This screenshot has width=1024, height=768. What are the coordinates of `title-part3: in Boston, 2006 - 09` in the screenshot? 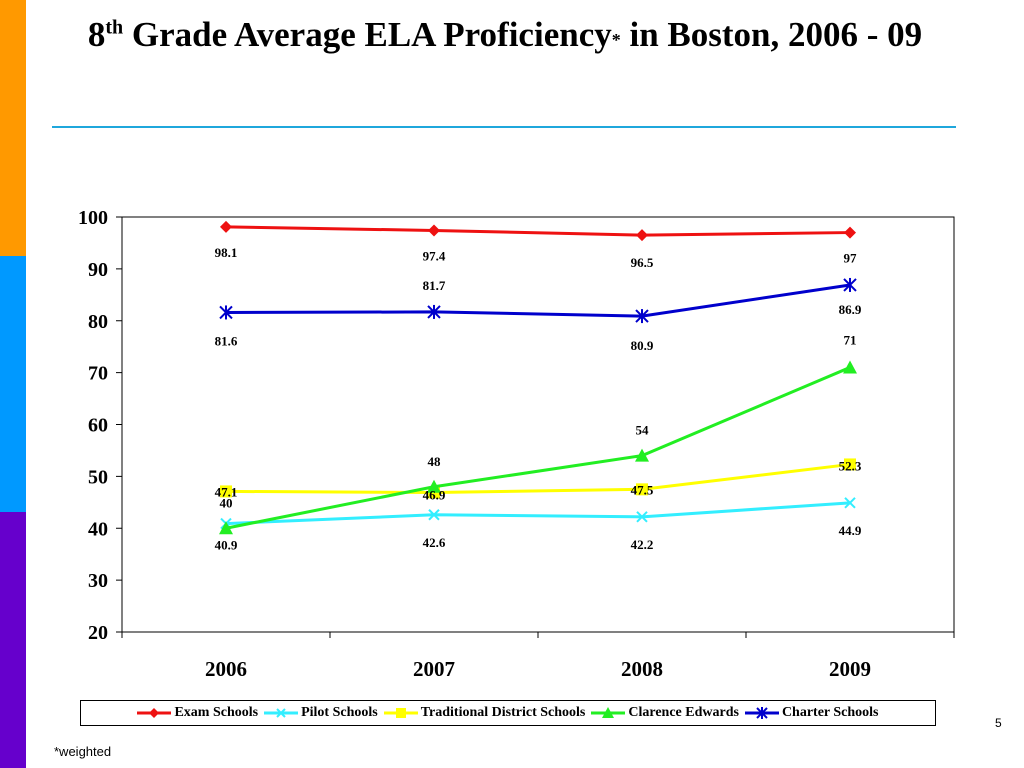 It's located at (771, 34).